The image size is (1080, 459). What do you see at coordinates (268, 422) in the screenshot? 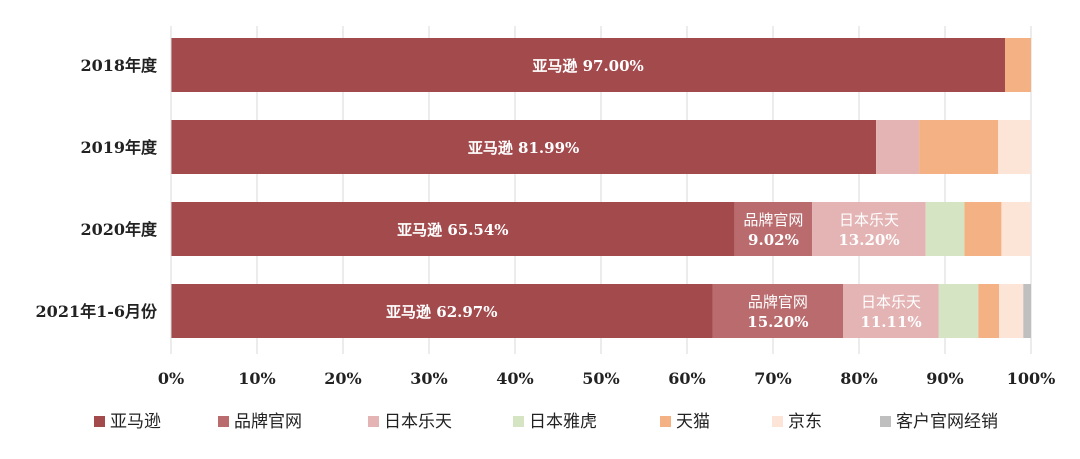
I see `legend-label: 品牌官网` at bounding box center [268, 422].